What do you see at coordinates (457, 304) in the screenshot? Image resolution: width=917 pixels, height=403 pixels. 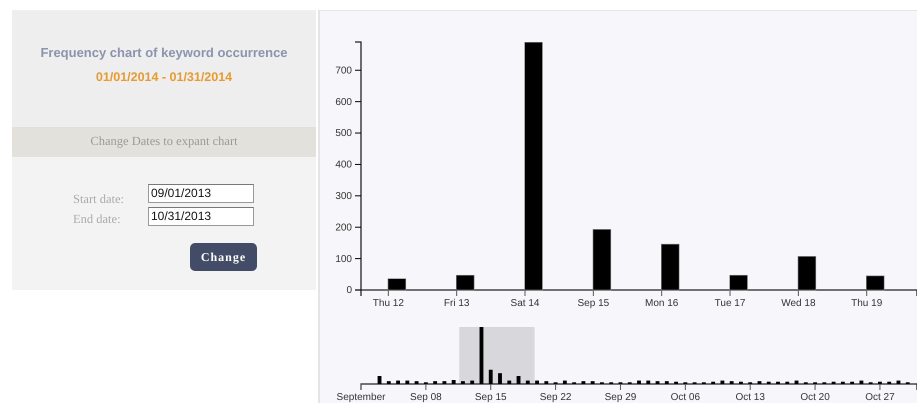 I see `x-tick-label: Fri 13` at bounding box center [457, 304].